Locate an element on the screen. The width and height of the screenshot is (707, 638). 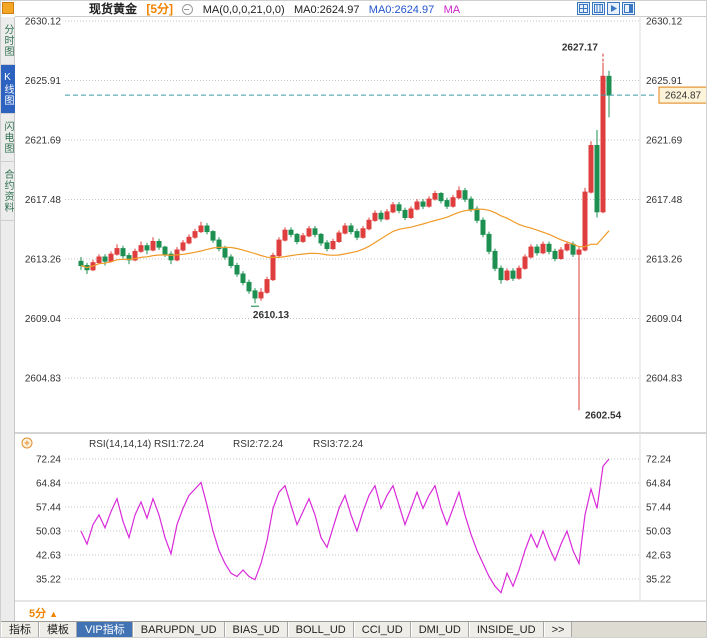
sidebar-tab-time-chart: 分时图 is located at coordinates (8, 41).